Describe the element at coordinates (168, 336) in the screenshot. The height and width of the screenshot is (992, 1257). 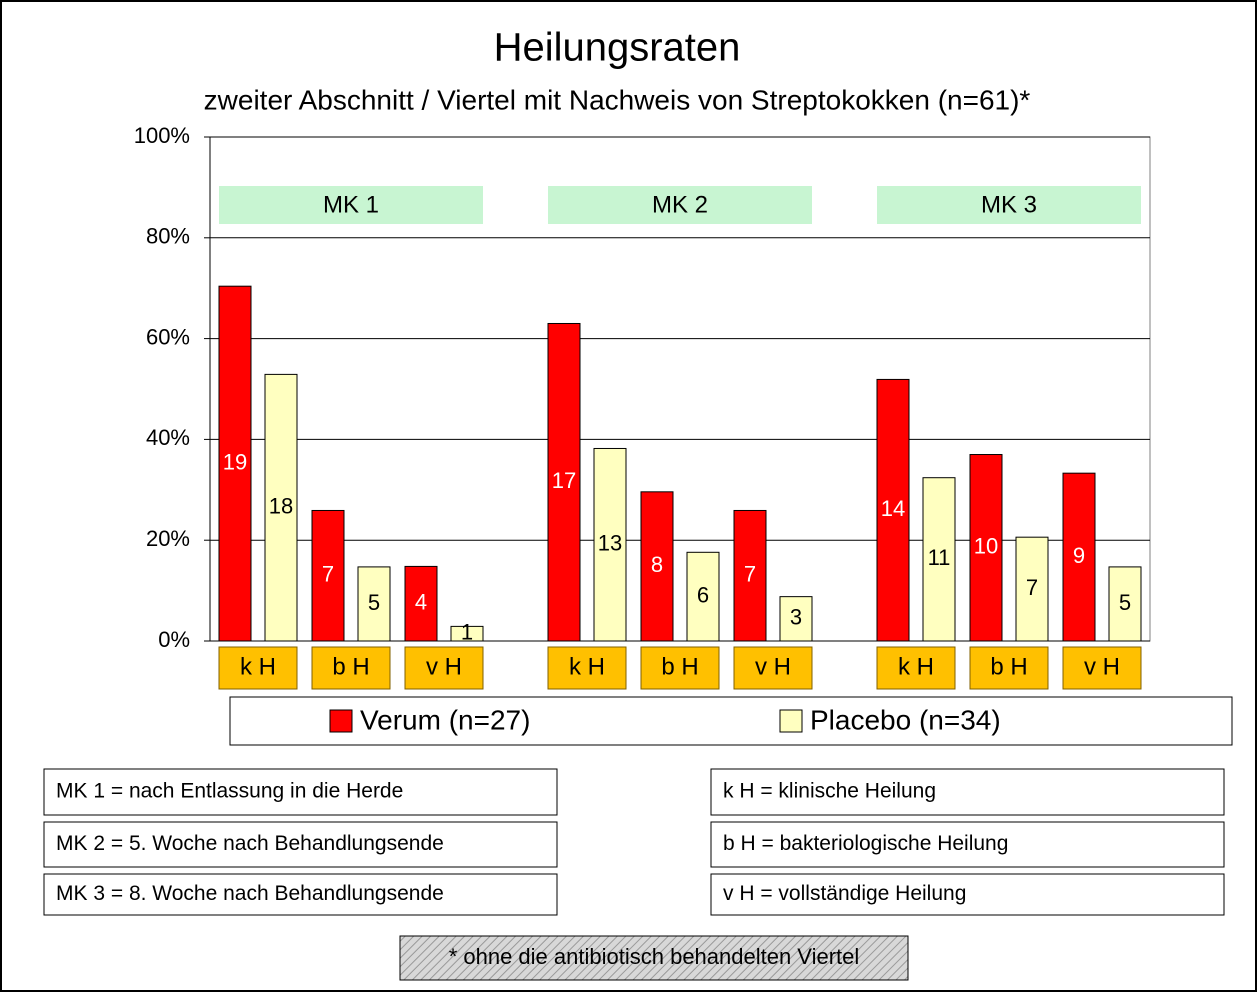
I see `y-tick-label: 60%` at that location.